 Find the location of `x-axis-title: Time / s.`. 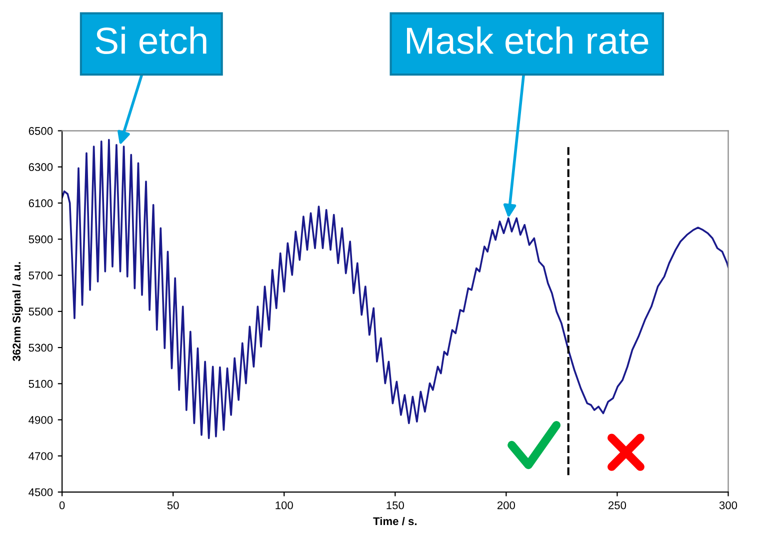

x-axis-title: Time / s. is located at coordinates (395, 521).